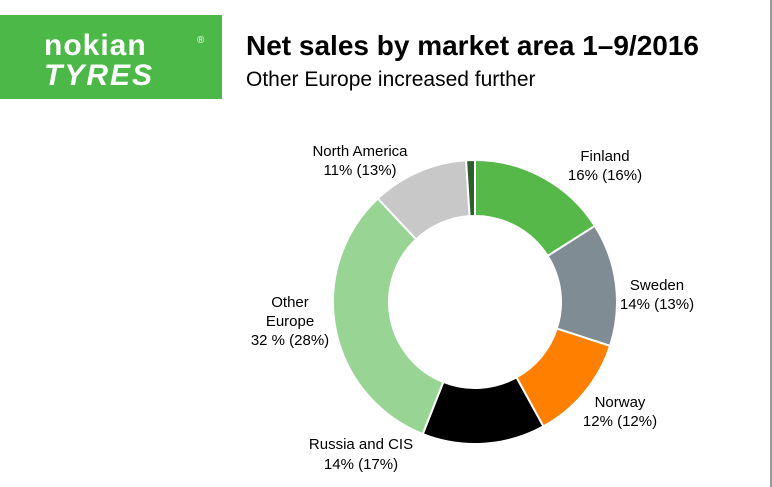 This screenshot has width=772, height=487. What do you see at coordinates (360, 151) in the screenshot?
I see `slice-label: North America` at bounding box center [360, 151].